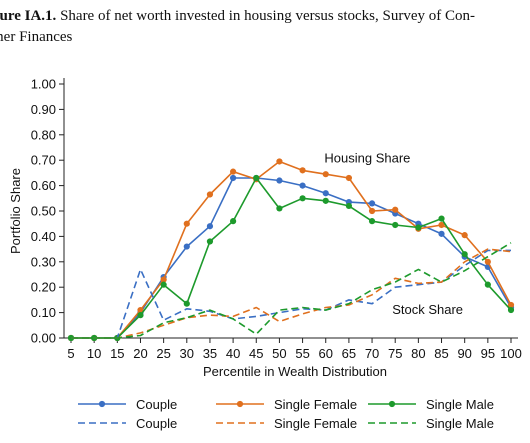  Describe the element at coordinates (315, 404) in the screenshot. I see `legend-housing-single-female-label: Single Female` at that location.